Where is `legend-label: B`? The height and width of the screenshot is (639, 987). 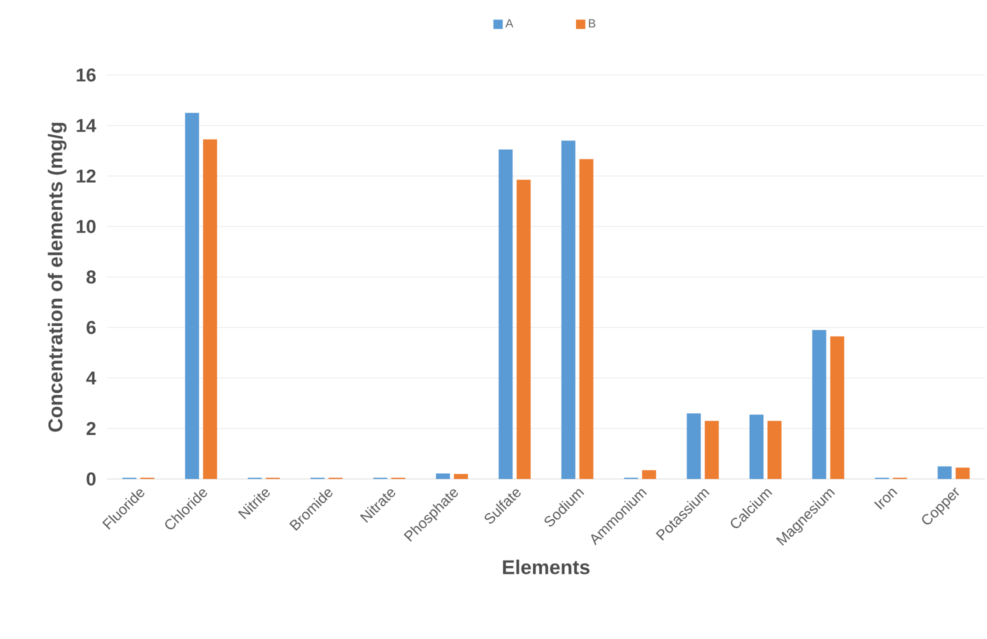 legend-label: B is located at coordinates (592, 23).